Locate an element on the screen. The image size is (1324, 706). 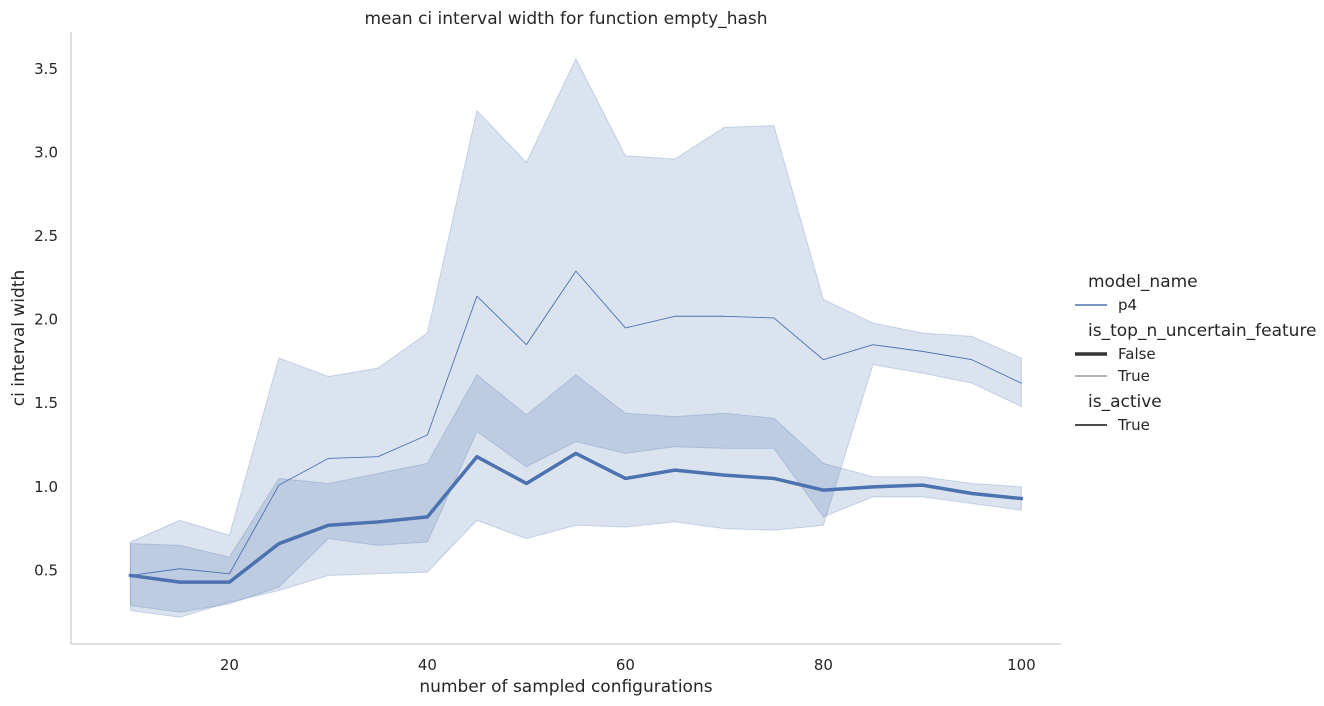
legend-title-is-active: is_active is located at coordinates (1125, 402).